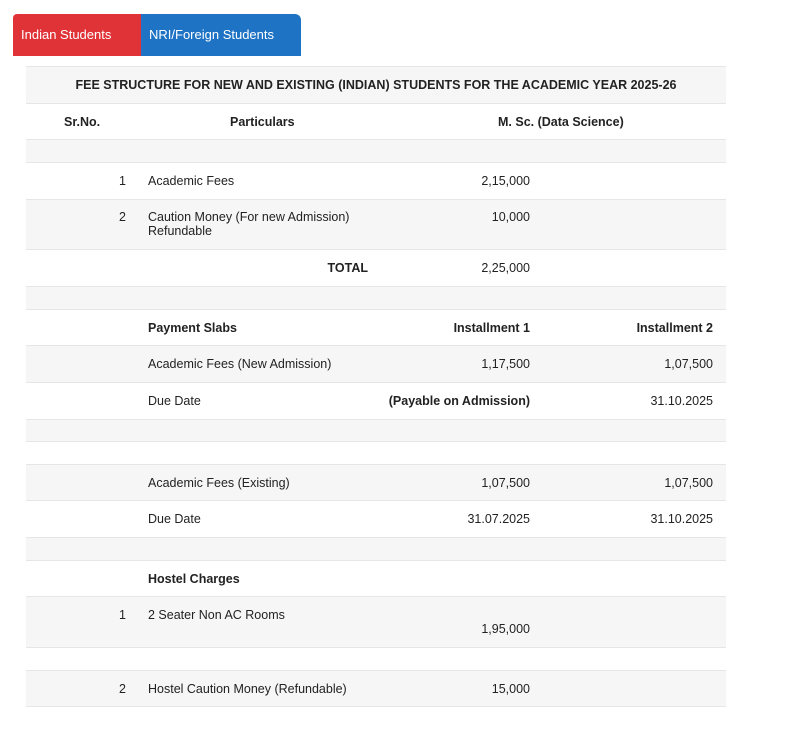 This screenshot has height=745, width=802. I want to click on header-sr-no: Sr.No., so click(82, 122).